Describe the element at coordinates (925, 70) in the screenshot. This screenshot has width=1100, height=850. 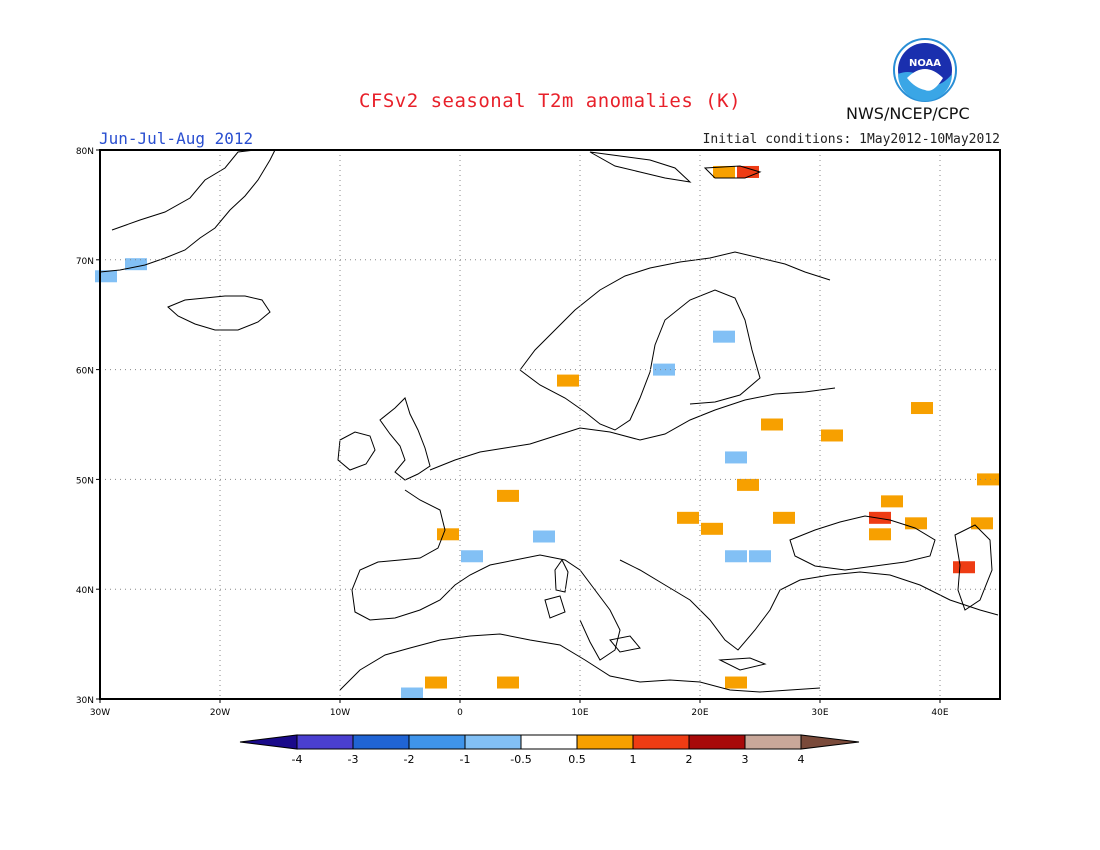
I see `noaa-logo: NOAA` at that location.